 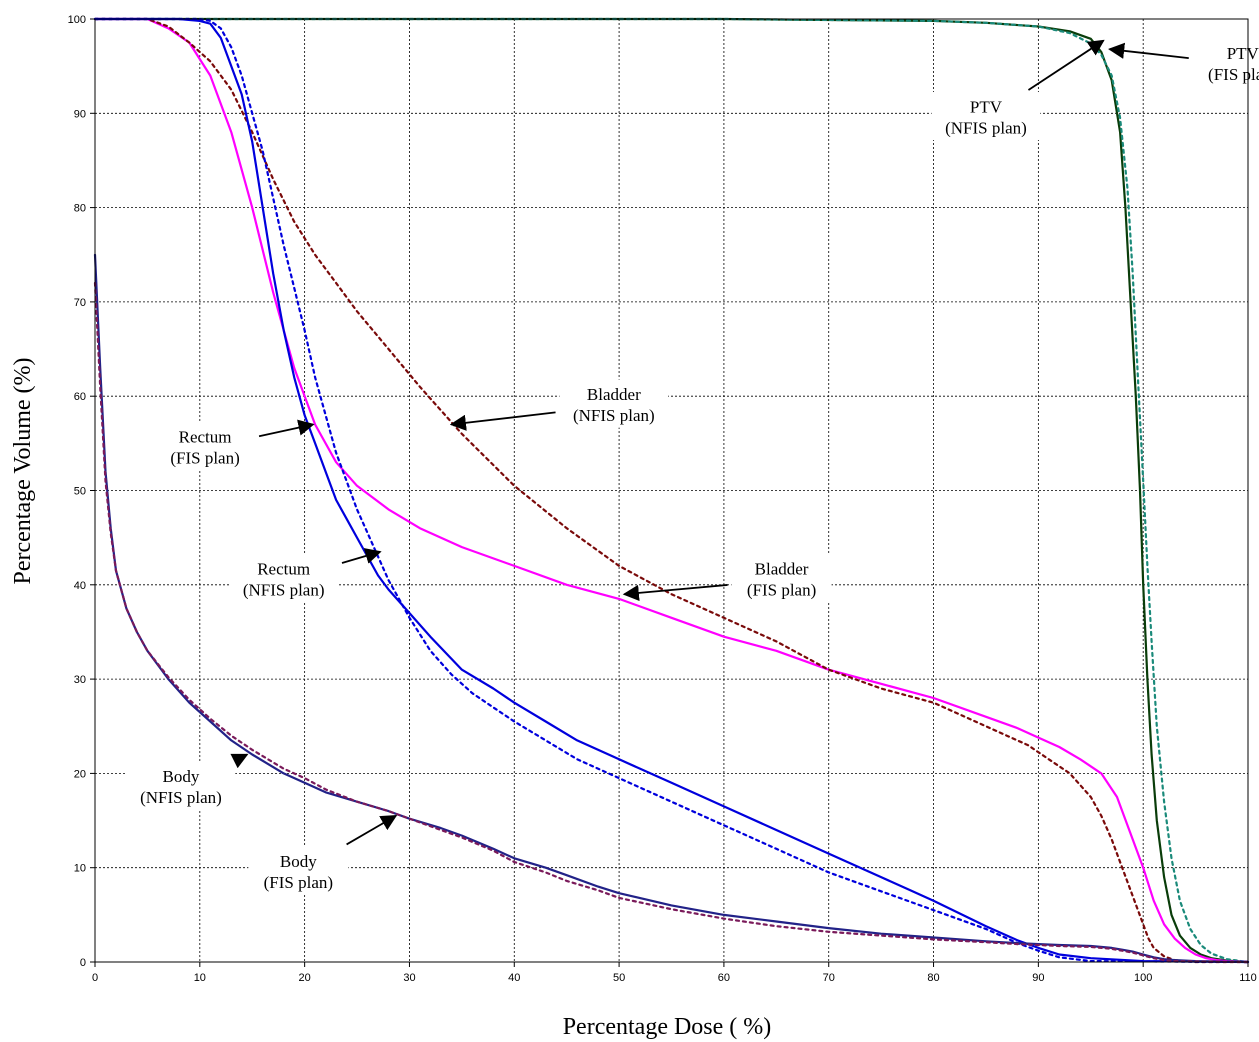 I want to click on x-tick-label: 70, so click(x=829, y=978).